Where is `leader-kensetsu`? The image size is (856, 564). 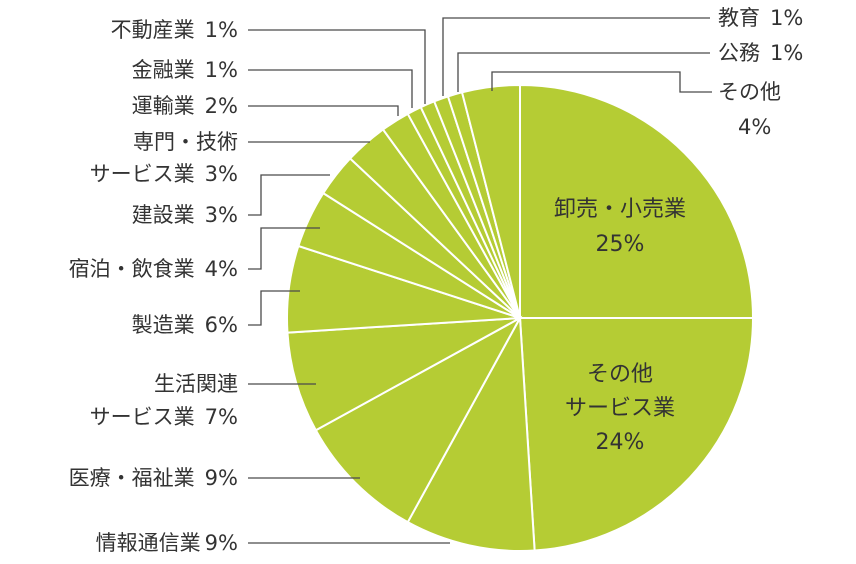 leader-kensetsu is located at coordinates (289, 195).